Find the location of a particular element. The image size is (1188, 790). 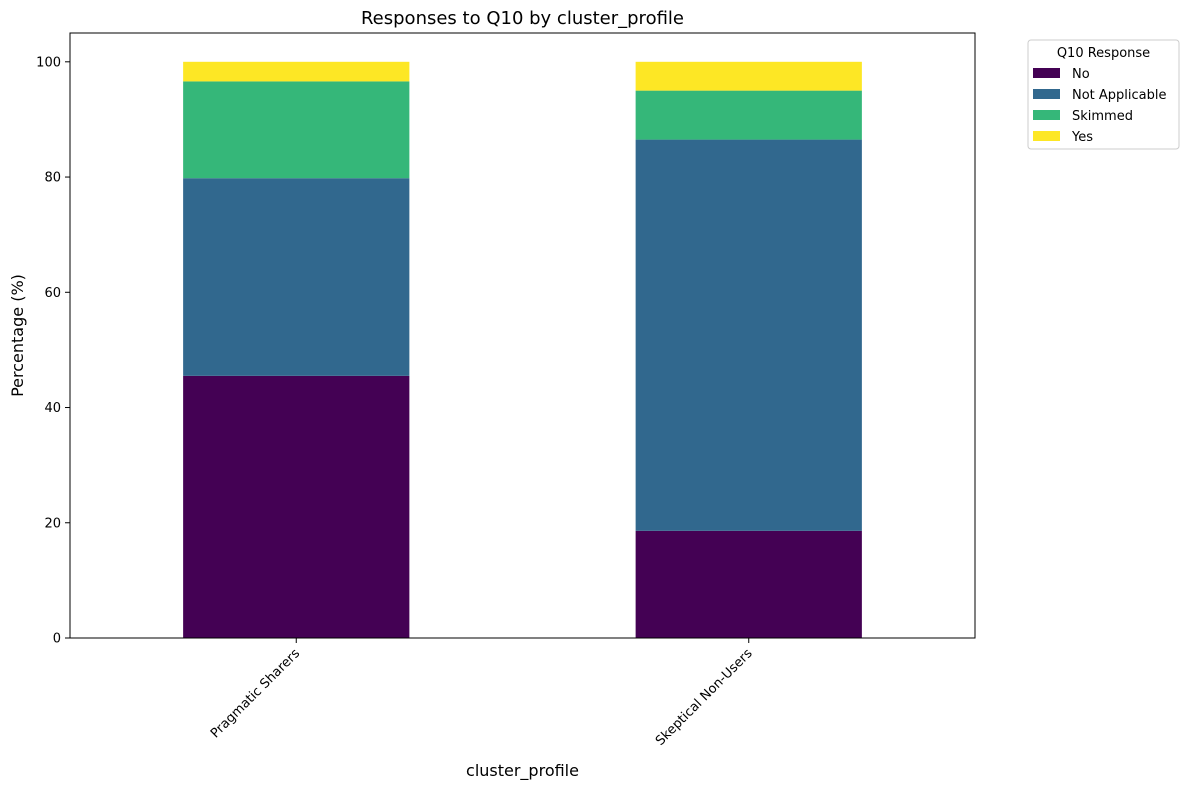

chart-title: Responses to Q10 by cluster_profile is located at coordinates (522, 18).